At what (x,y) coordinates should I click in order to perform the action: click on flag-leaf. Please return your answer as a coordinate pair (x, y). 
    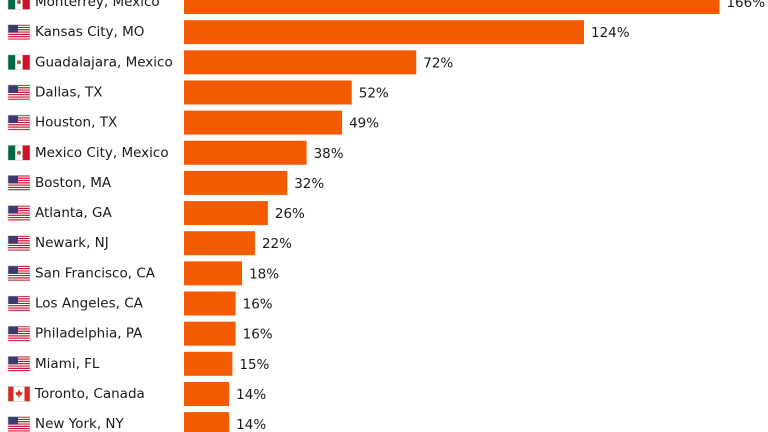
    Looking at the image, I should click on (19, 393).